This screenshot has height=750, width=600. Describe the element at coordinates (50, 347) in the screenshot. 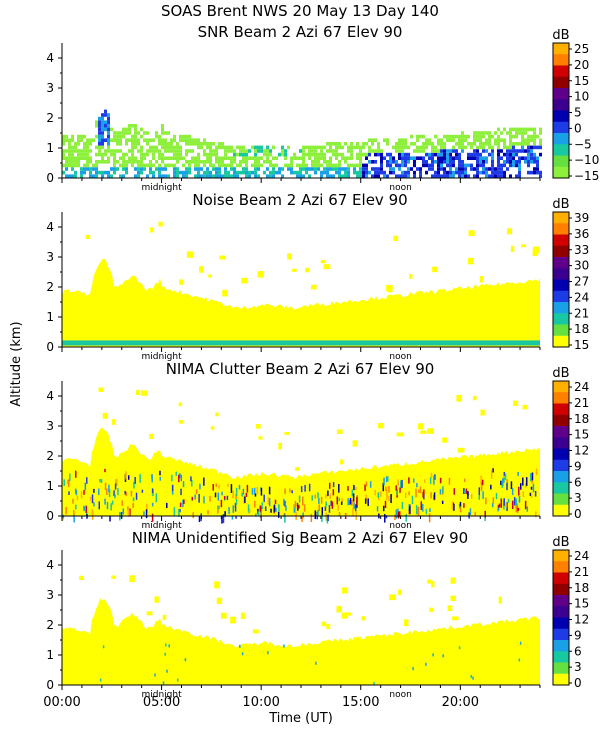

I see `y-tick-label: 0` at that location.